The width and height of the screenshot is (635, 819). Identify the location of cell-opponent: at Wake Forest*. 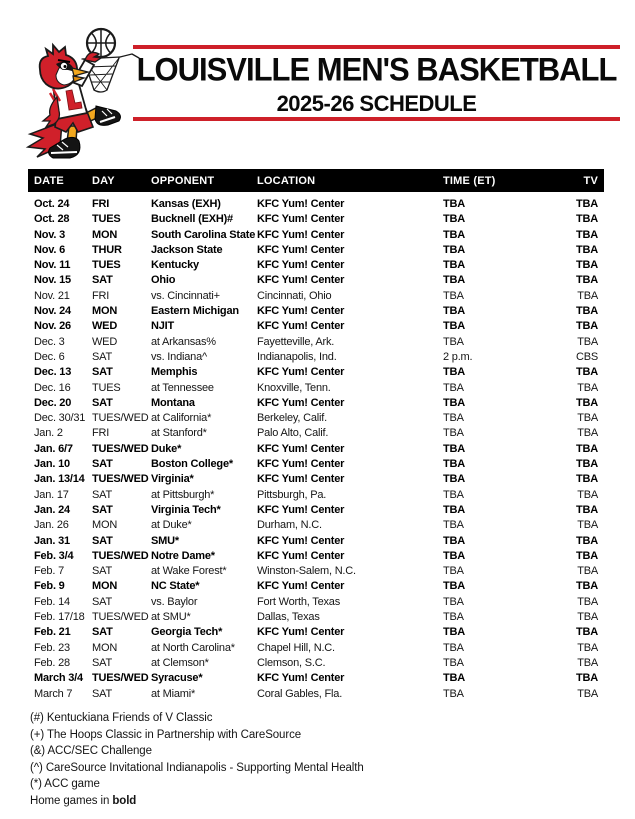
(189, 571).